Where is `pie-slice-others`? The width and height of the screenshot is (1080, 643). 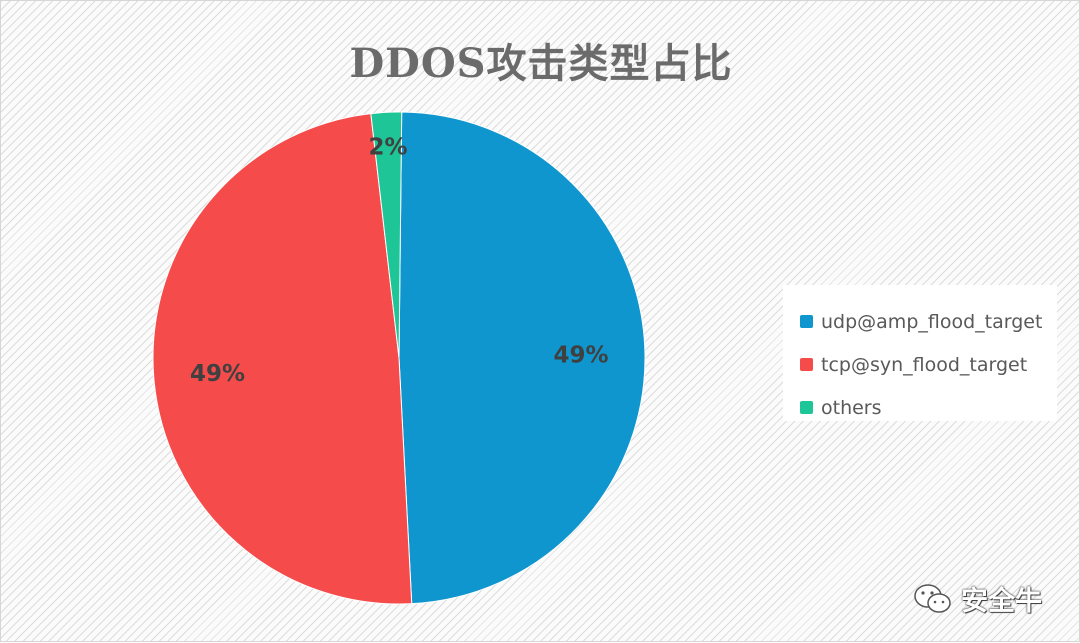
pie-slice-others is located at coordinates (386, 235).